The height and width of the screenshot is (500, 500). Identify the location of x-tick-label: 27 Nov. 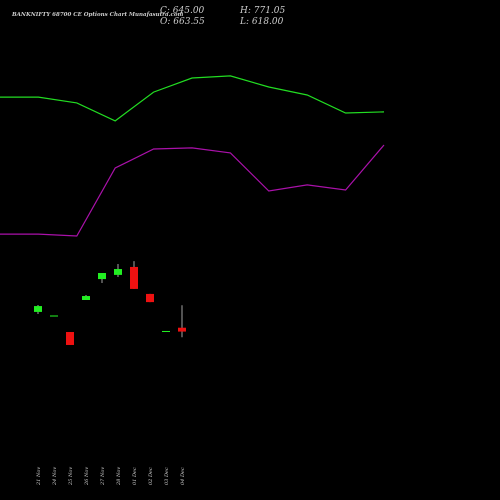
(103, 476).